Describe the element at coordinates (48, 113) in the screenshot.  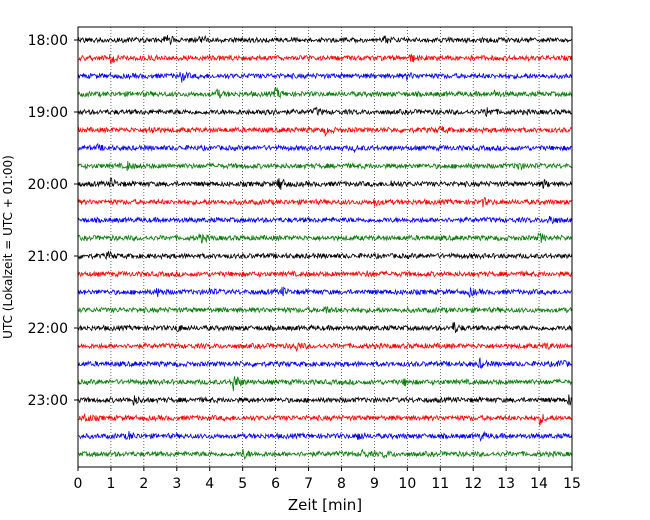
I see `y-tick-label: 19:00` at that location.